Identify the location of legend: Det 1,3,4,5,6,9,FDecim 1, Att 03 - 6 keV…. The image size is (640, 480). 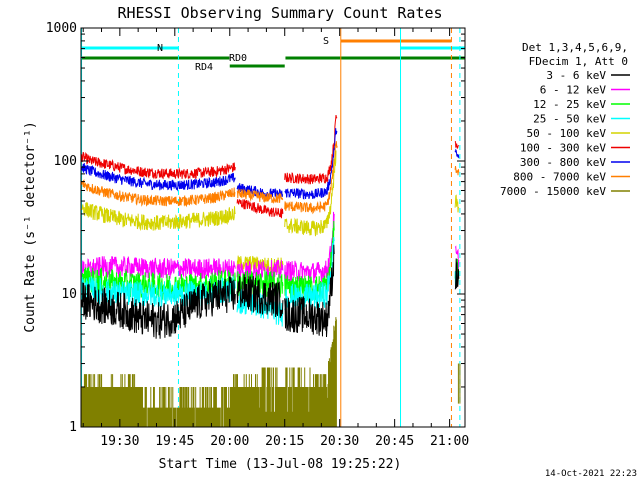
(565, 119).